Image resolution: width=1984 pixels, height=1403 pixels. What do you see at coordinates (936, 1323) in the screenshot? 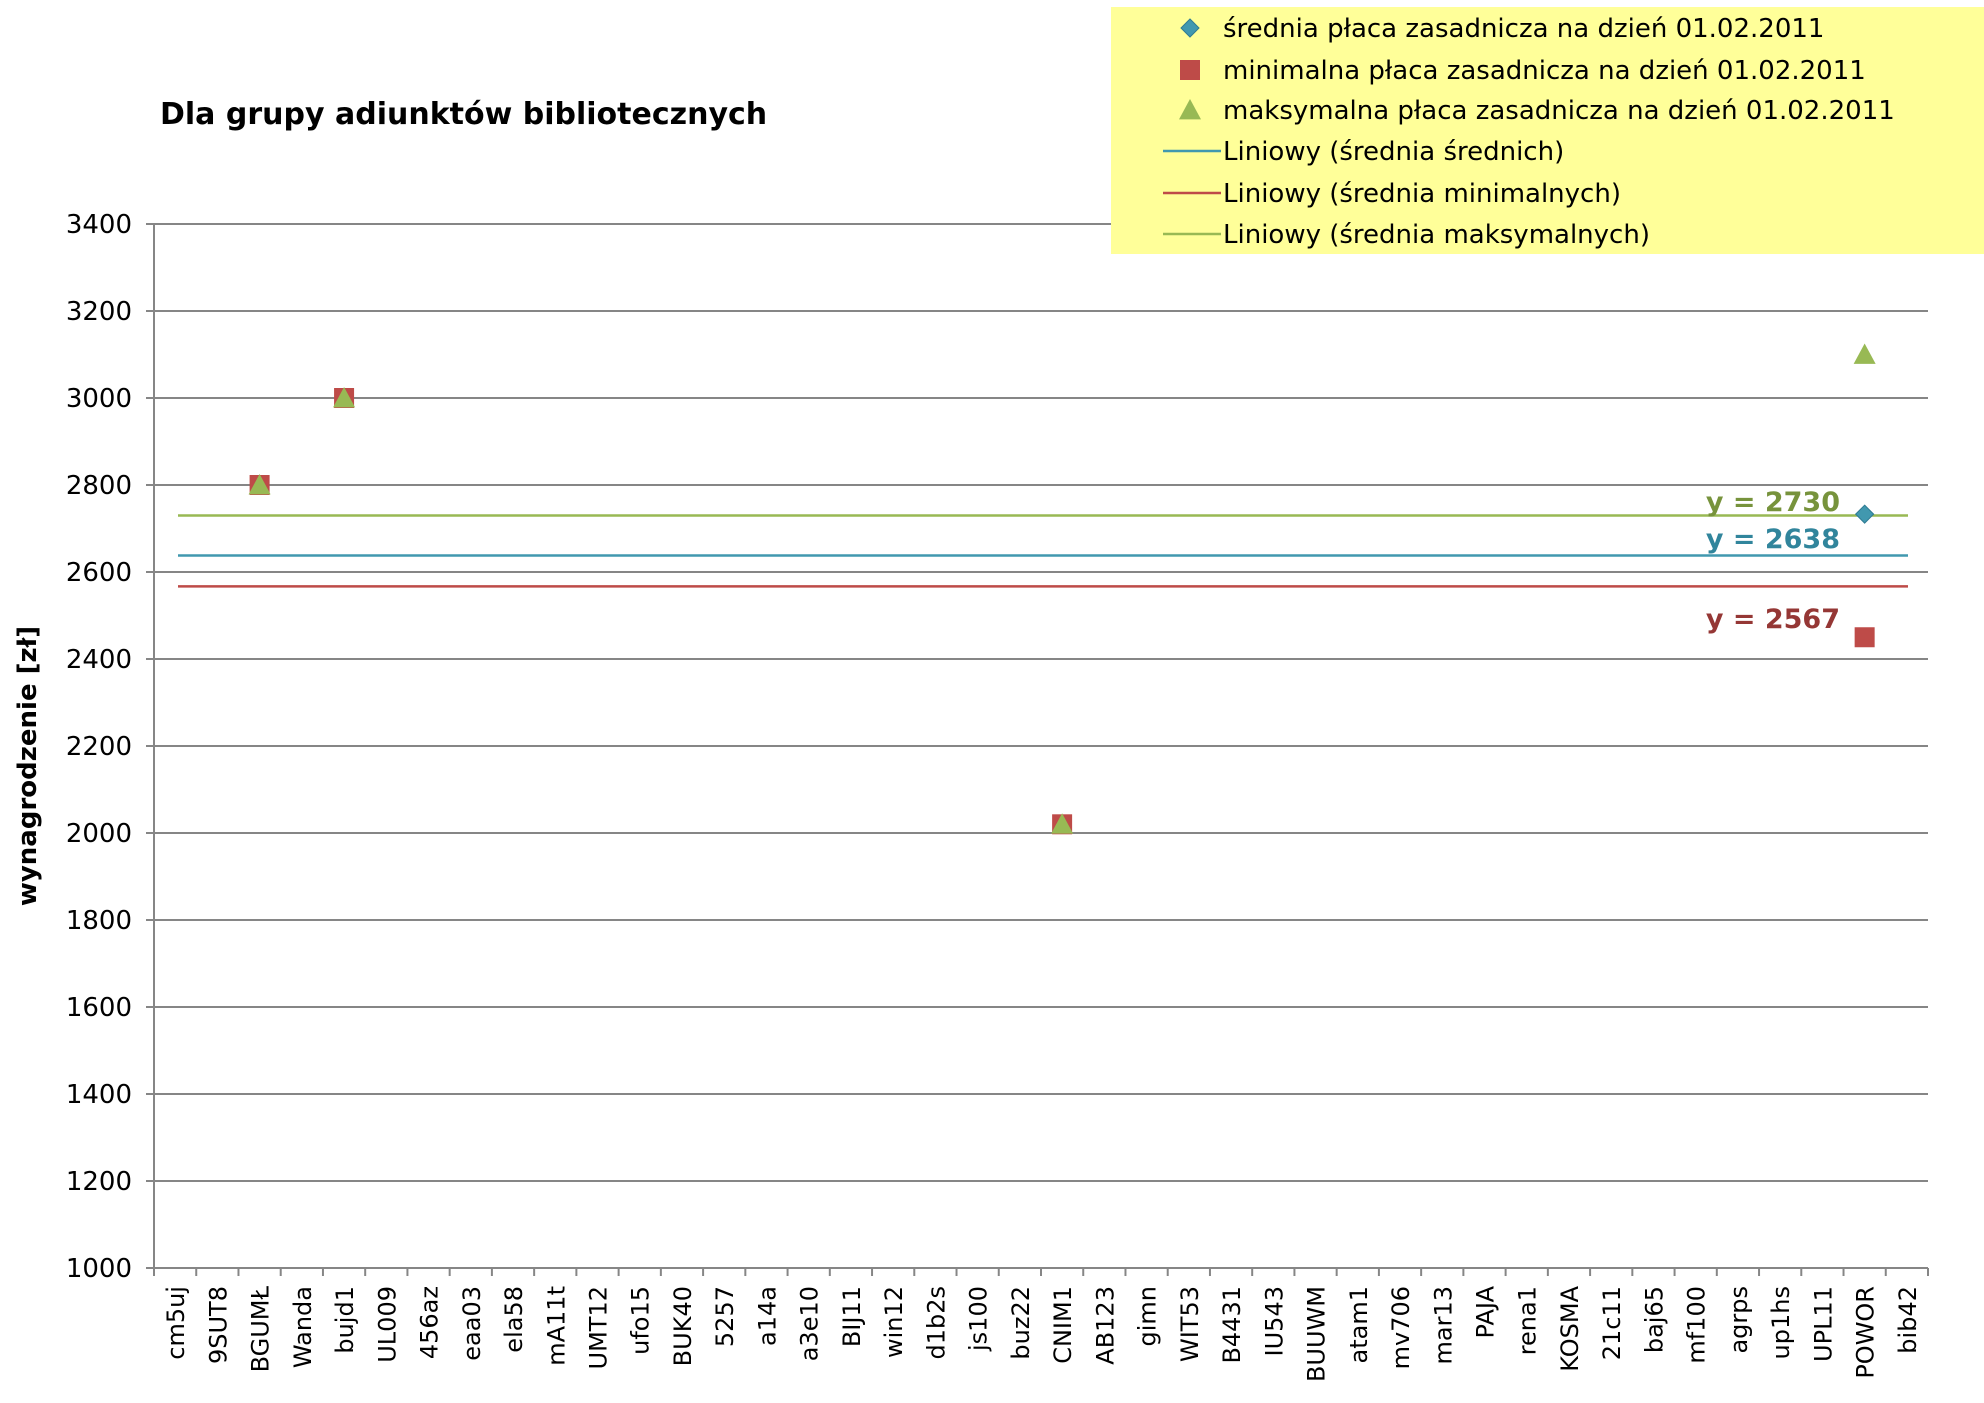
I see `x-tick-label: d1b2s` at bounding box center [936, 1323].